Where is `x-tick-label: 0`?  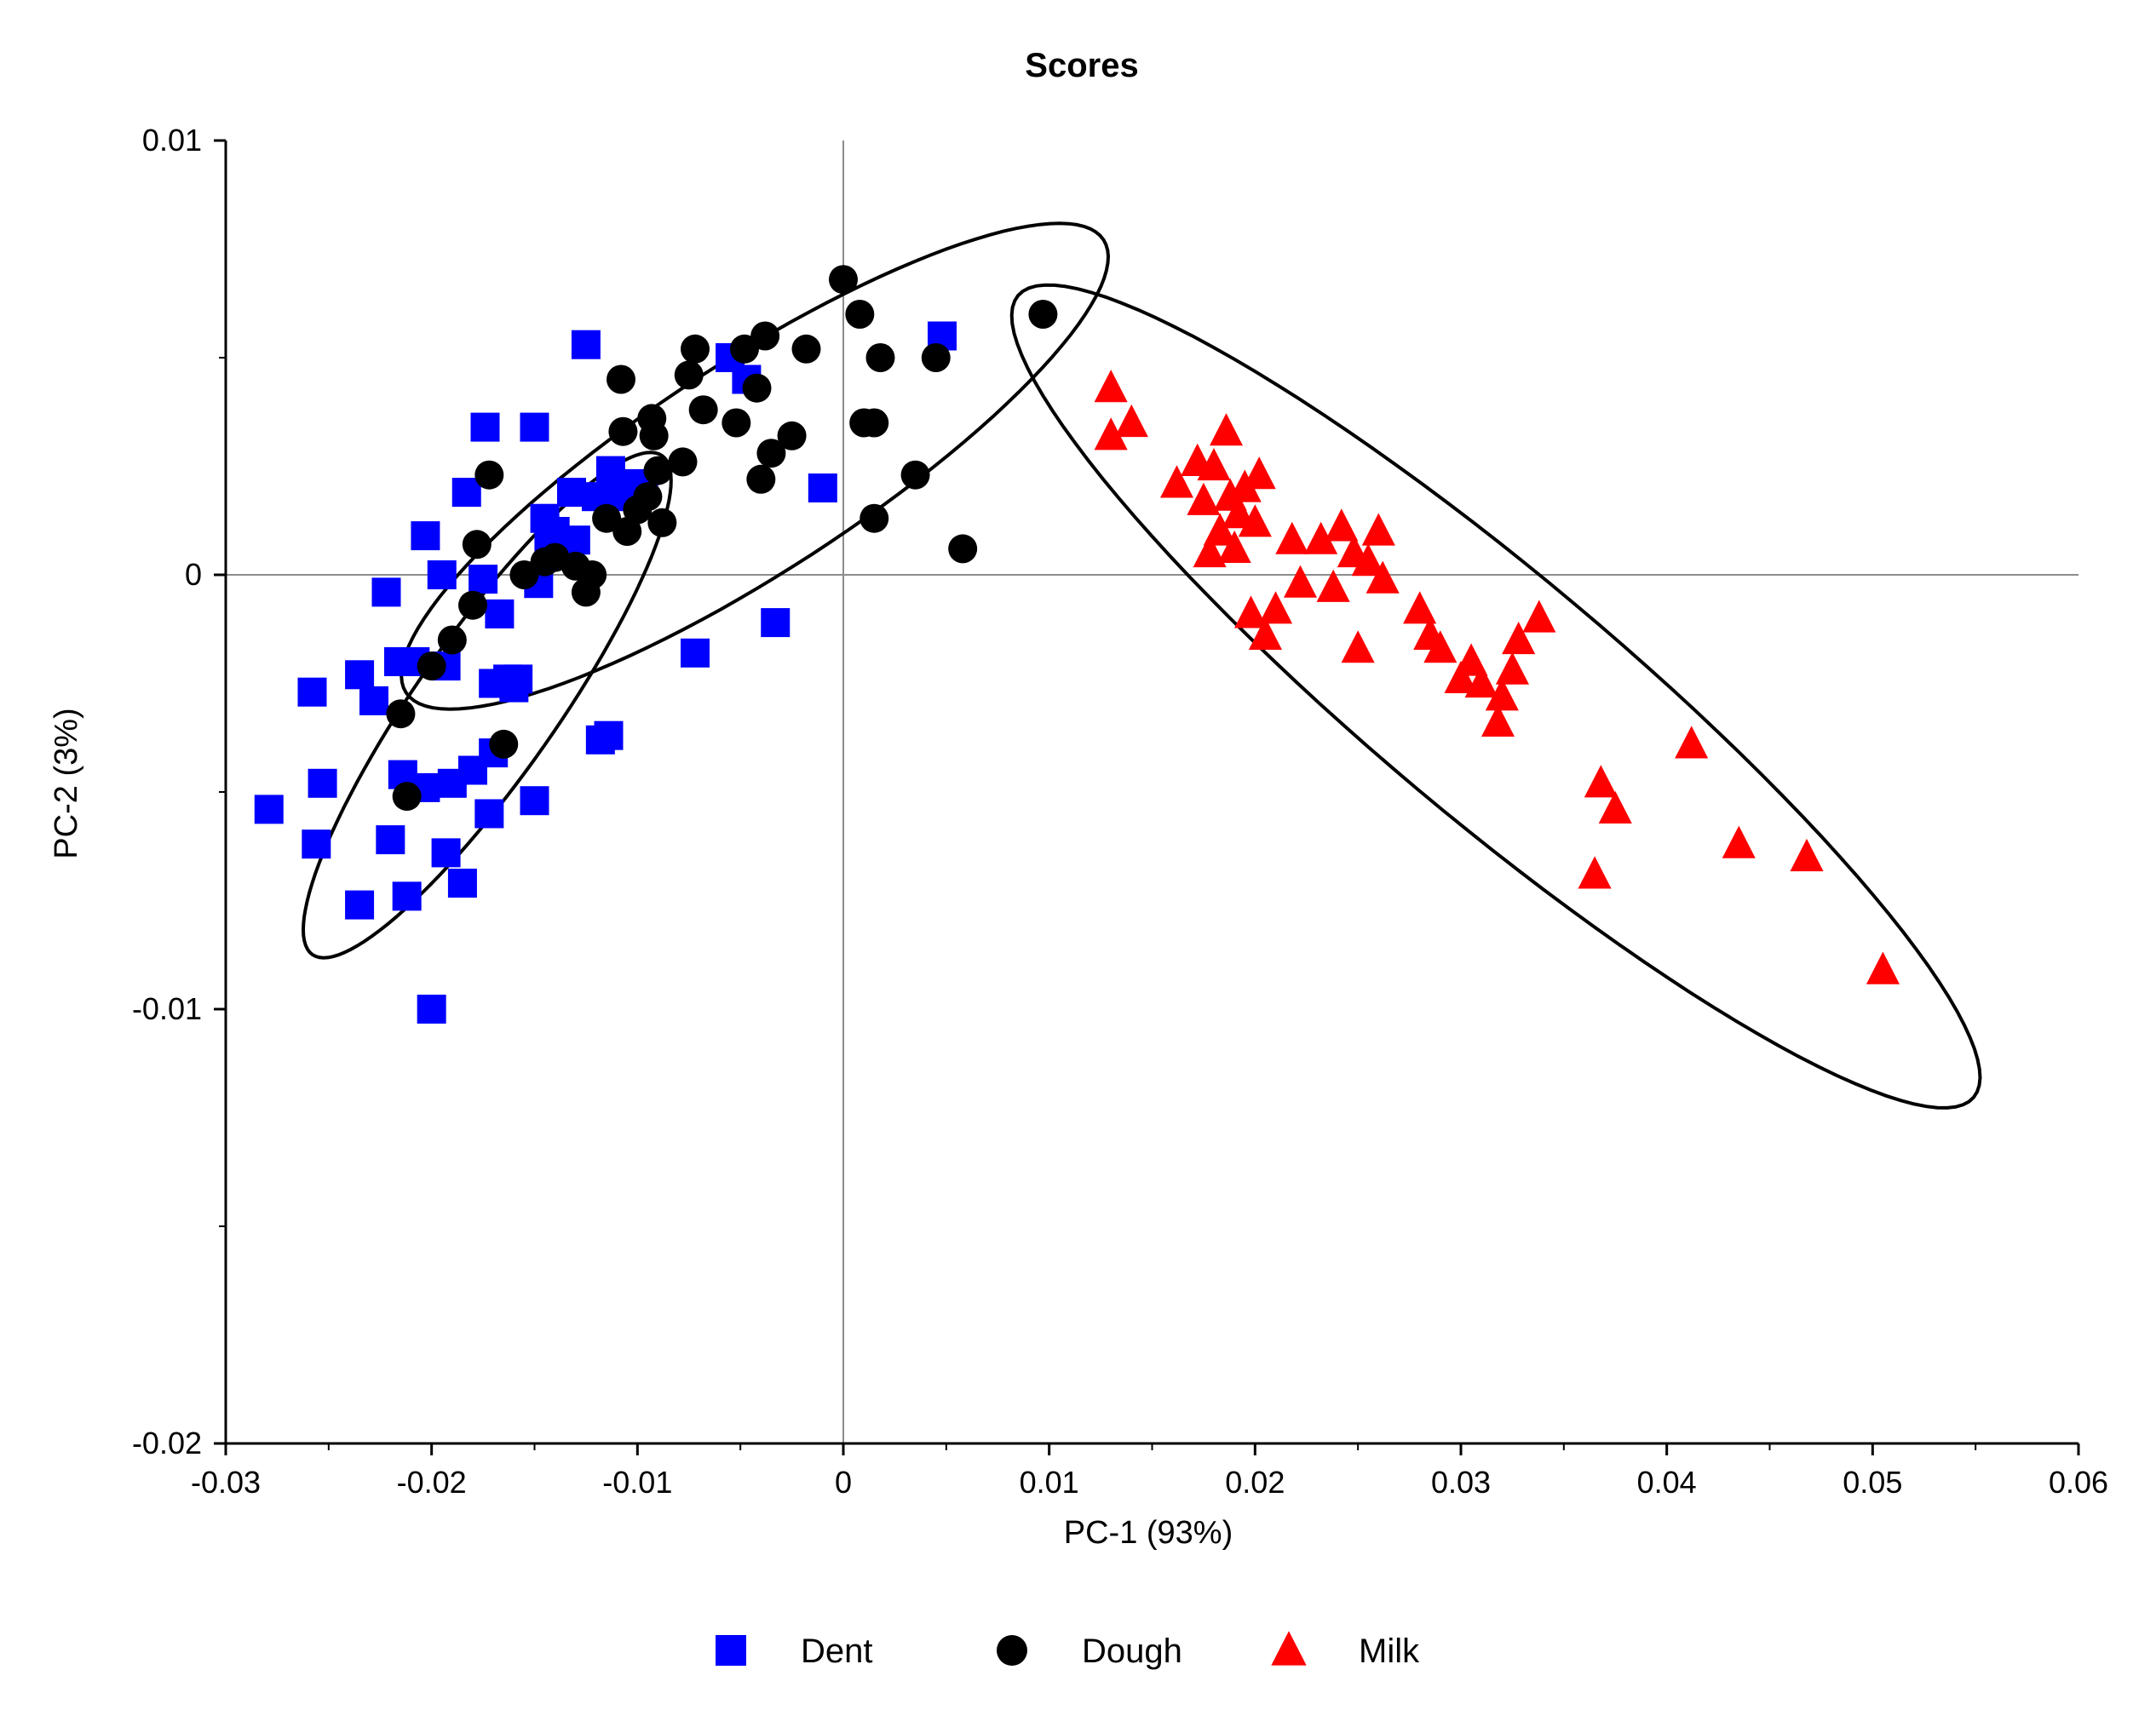
x-tick-label: 0 is located at coordinates (843, 1482).